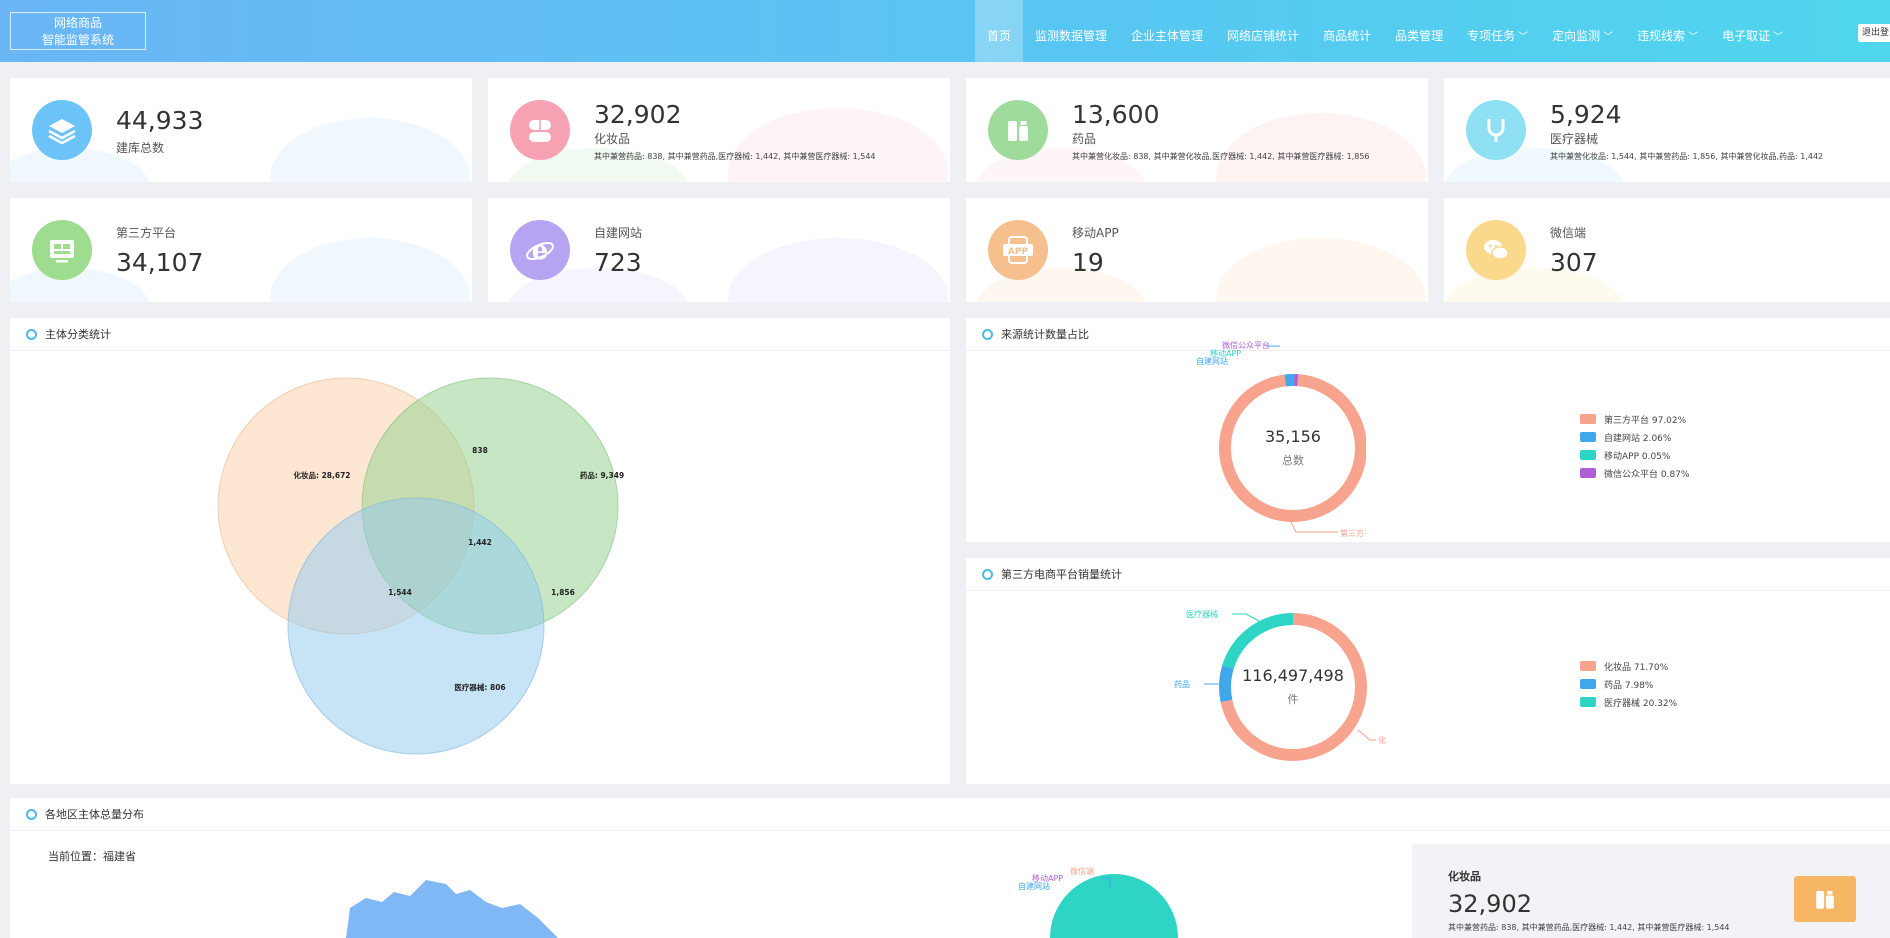 Image resolution: width=1890 pixels, height=938 pixels. I want to click on pill-icon, so click(540, 130).